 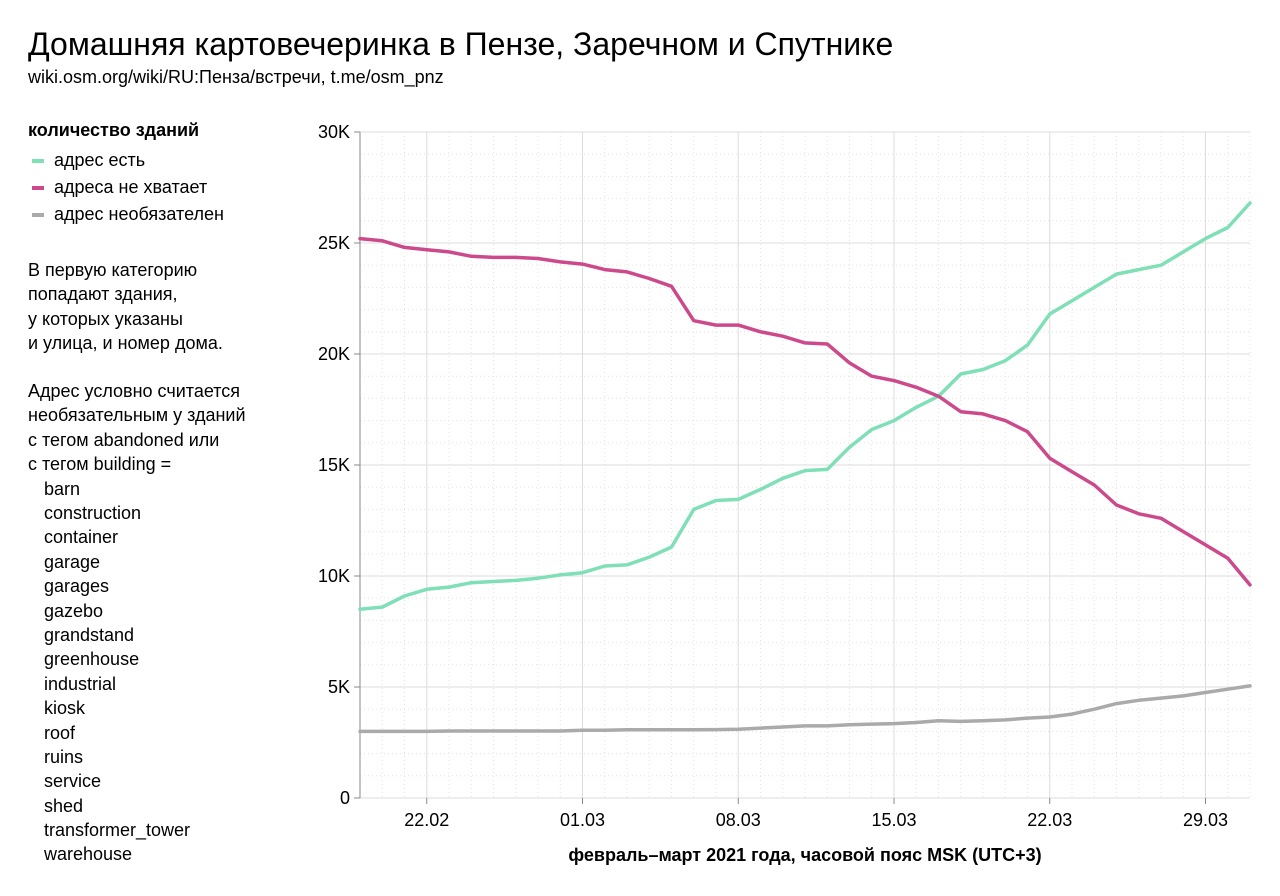 I want to click on building-tag: industrial, so click(x=80, y=683).